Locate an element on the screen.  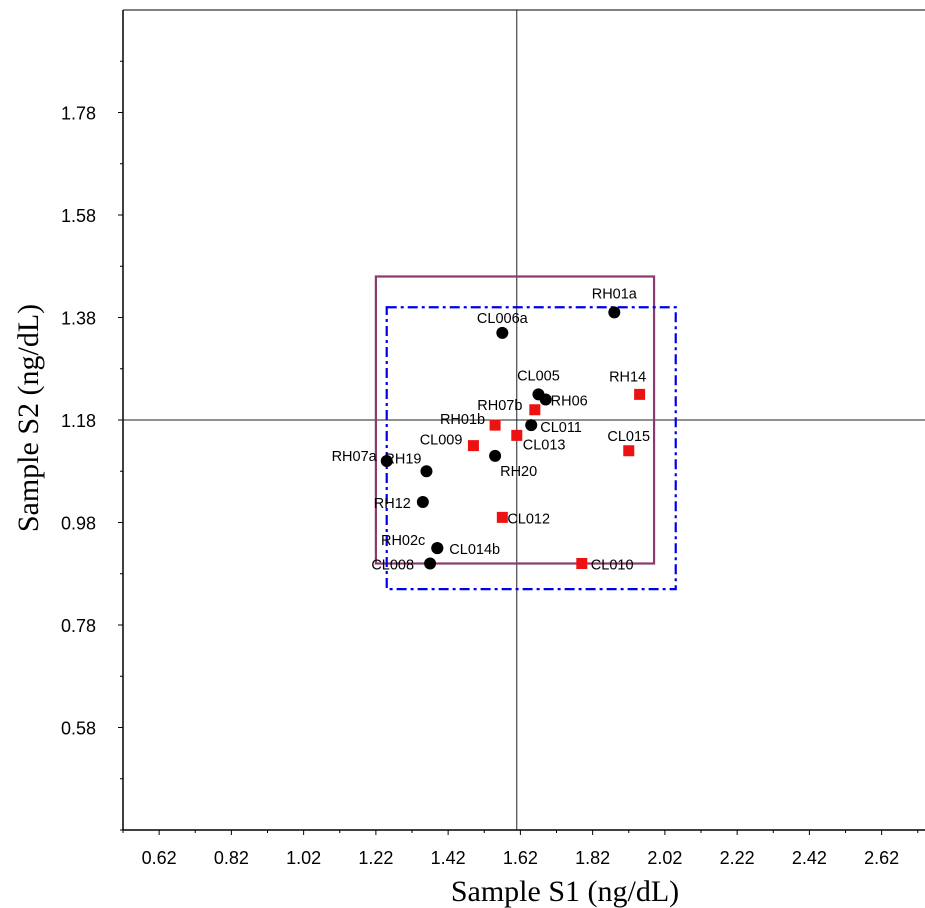
point-label: RH02c is located at coordinates (403, 541).